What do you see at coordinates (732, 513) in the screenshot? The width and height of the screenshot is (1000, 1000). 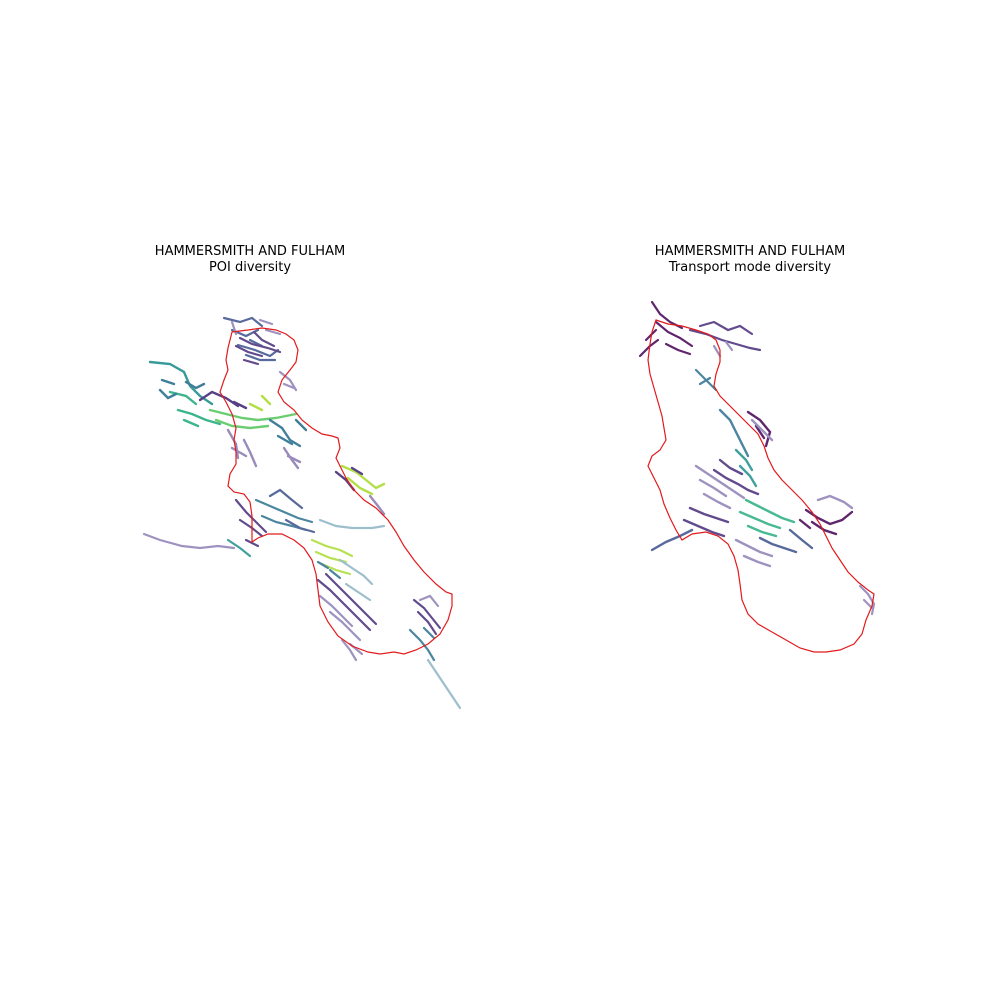 I see `cluster-middle` at bounding box center [732, 513].